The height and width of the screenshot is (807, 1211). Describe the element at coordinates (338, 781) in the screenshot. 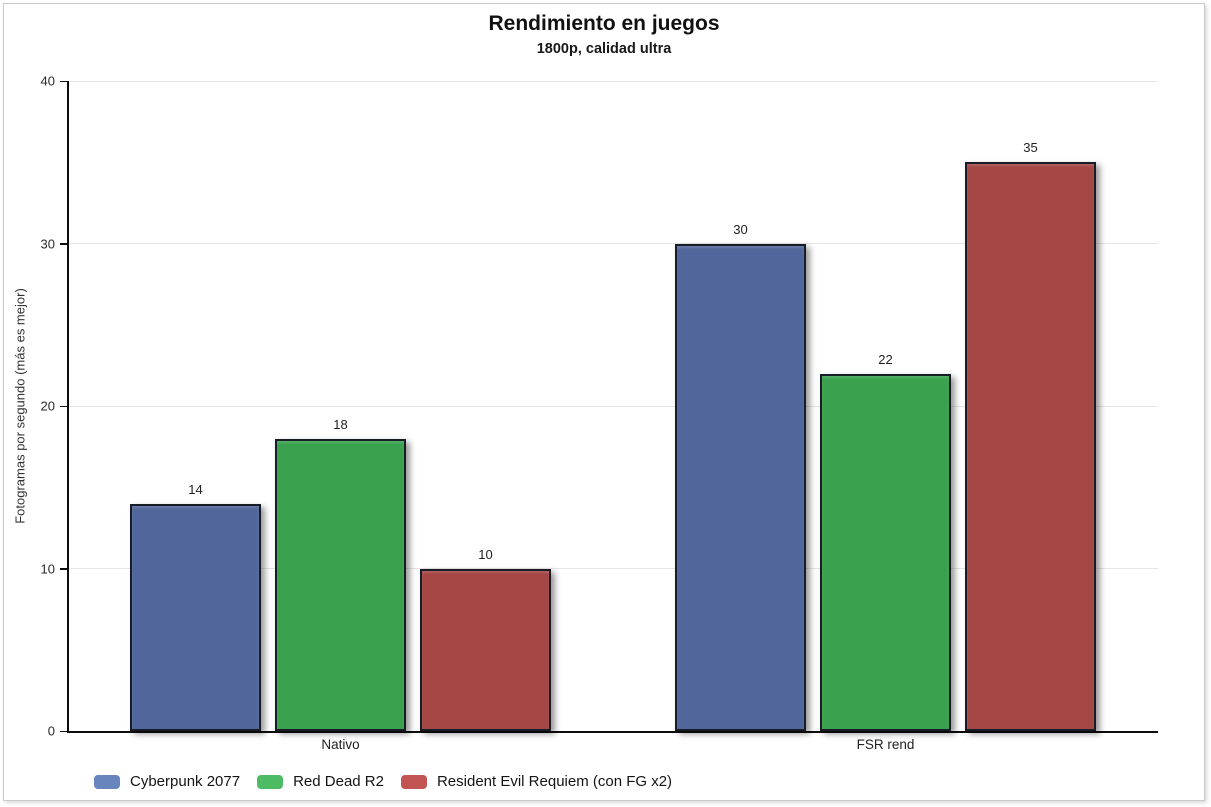

I see `legend-label: Red Dead R2` at that location.